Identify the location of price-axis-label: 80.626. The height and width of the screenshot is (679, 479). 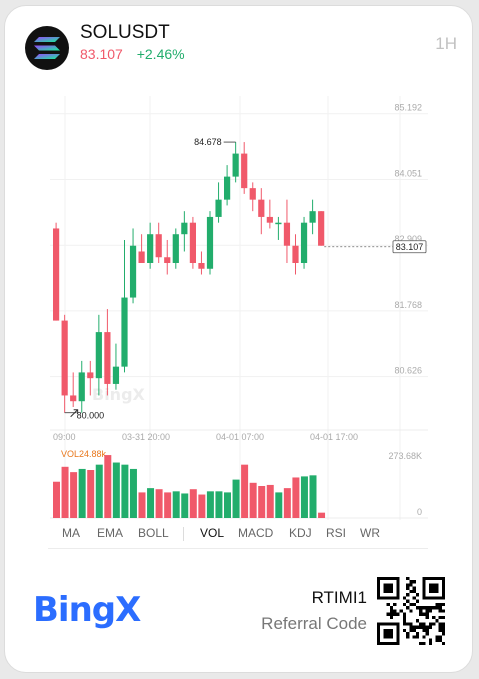
(408, 371).